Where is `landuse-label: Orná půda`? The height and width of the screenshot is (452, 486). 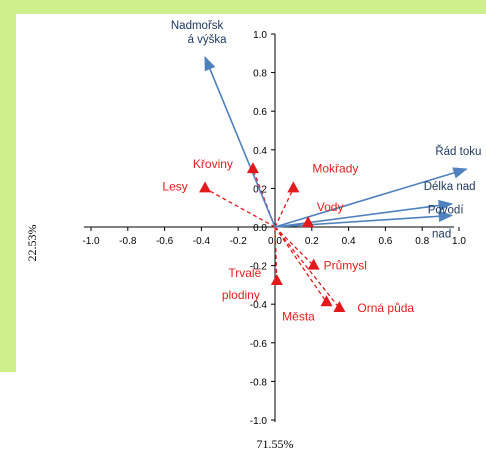
landuse-label: Orná půda is located at coordinates (385, 308).